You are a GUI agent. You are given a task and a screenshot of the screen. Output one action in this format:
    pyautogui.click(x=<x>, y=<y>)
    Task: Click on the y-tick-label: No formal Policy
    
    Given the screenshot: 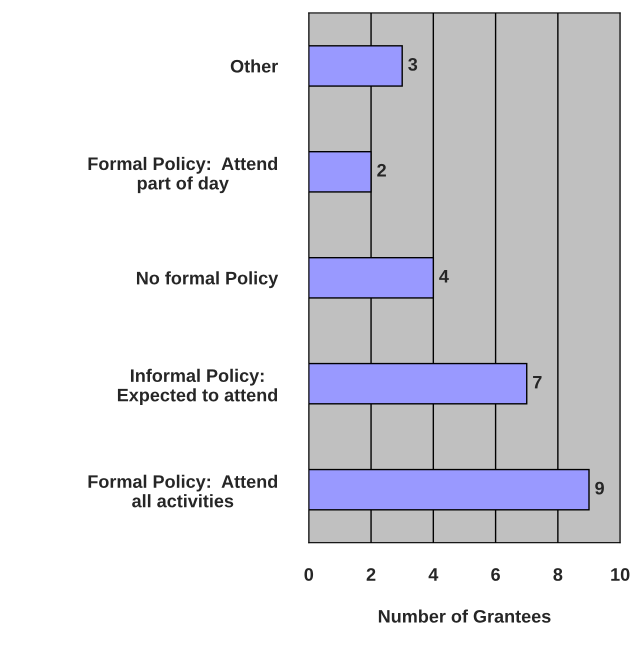 What is the action you would take?
    pyautogui.click(x=207, y=279)
    